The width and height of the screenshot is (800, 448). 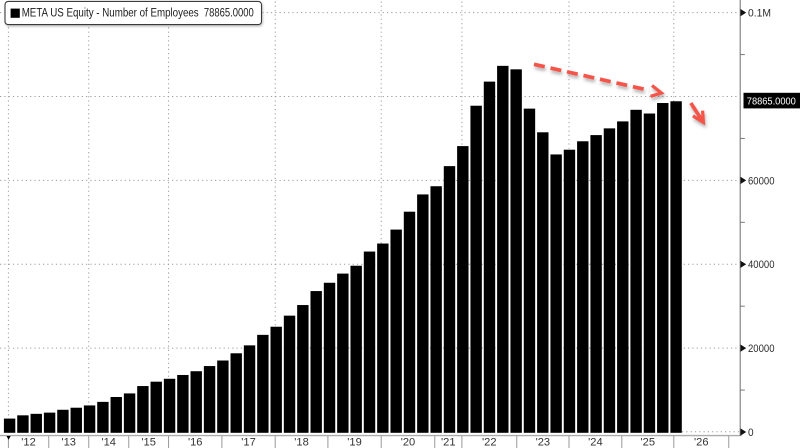 What do you see at coordinates (761, 265) in the screenshot?
I see `svg-text: 40000` at bounding box center [761, 265].